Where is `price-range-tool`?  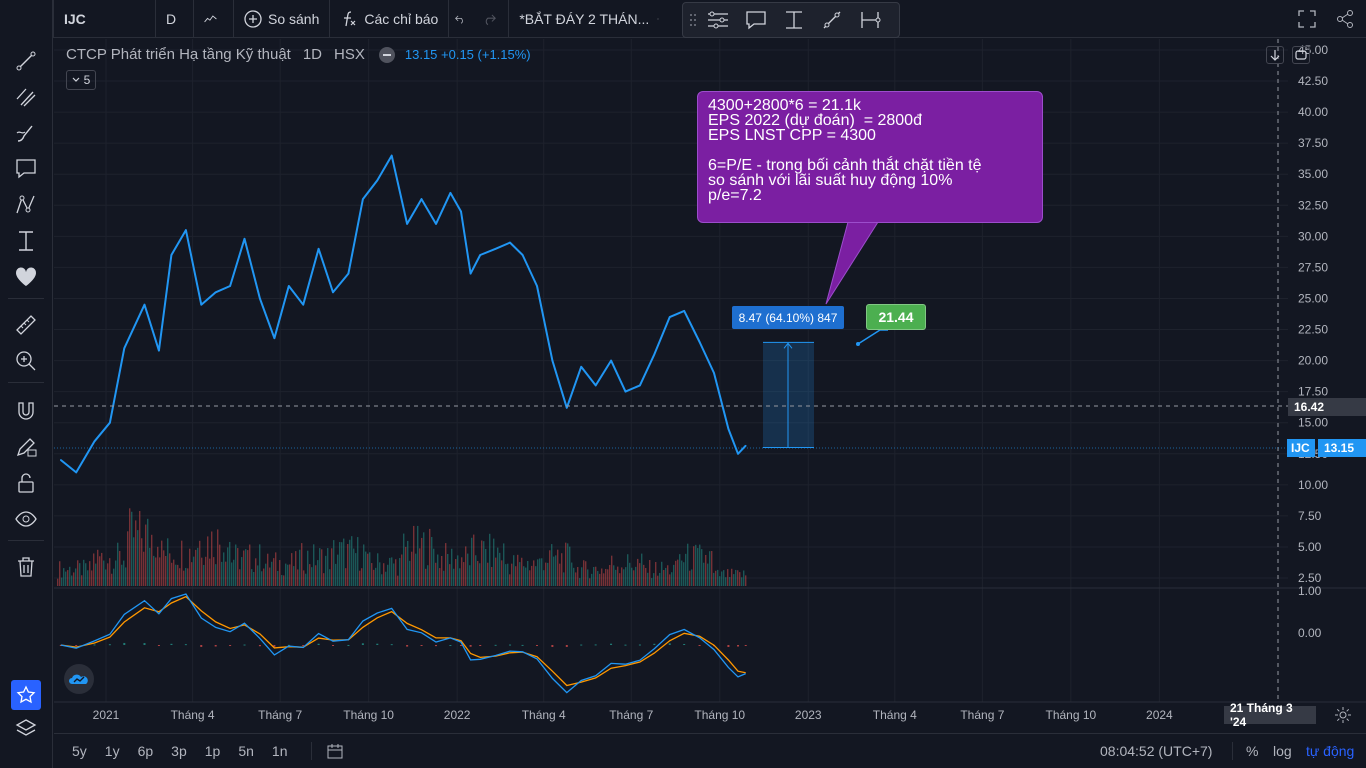
price-range-tool is located at coordinates (794, 20).